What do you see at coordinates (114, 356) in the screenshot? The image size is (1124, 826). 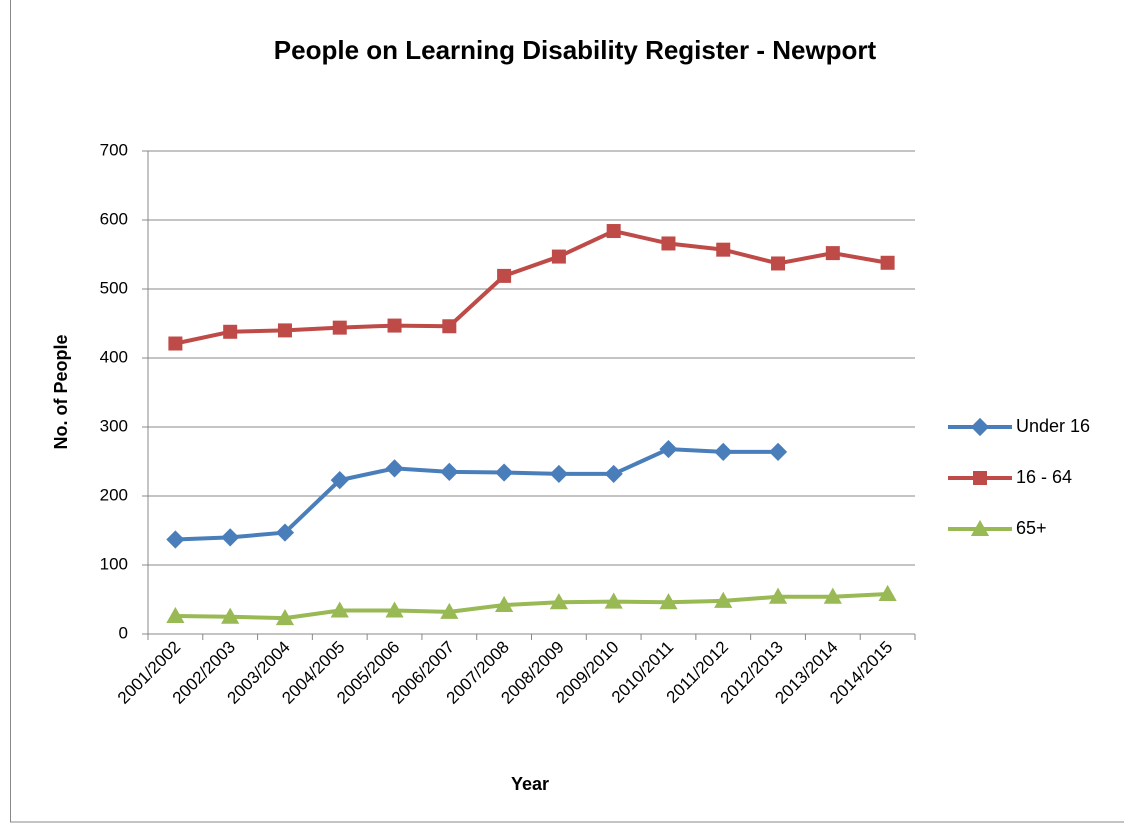 I see `y-tick-label: 400` at bounding box center [114, 356].